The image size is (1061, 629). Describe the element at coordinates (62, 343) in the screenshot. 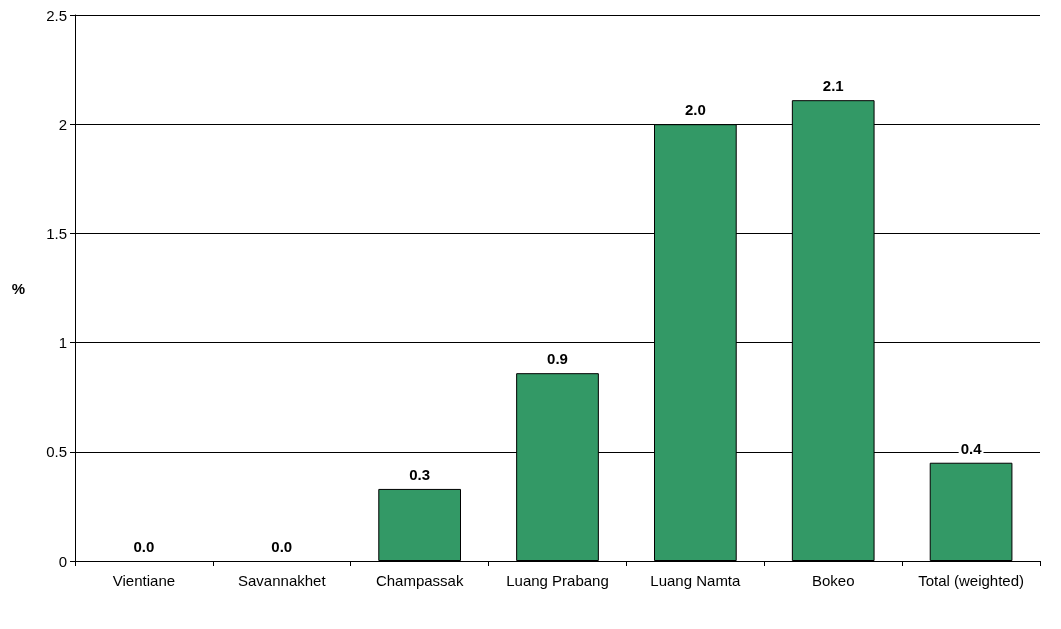

I see `y-tick-label: 1` at that location.